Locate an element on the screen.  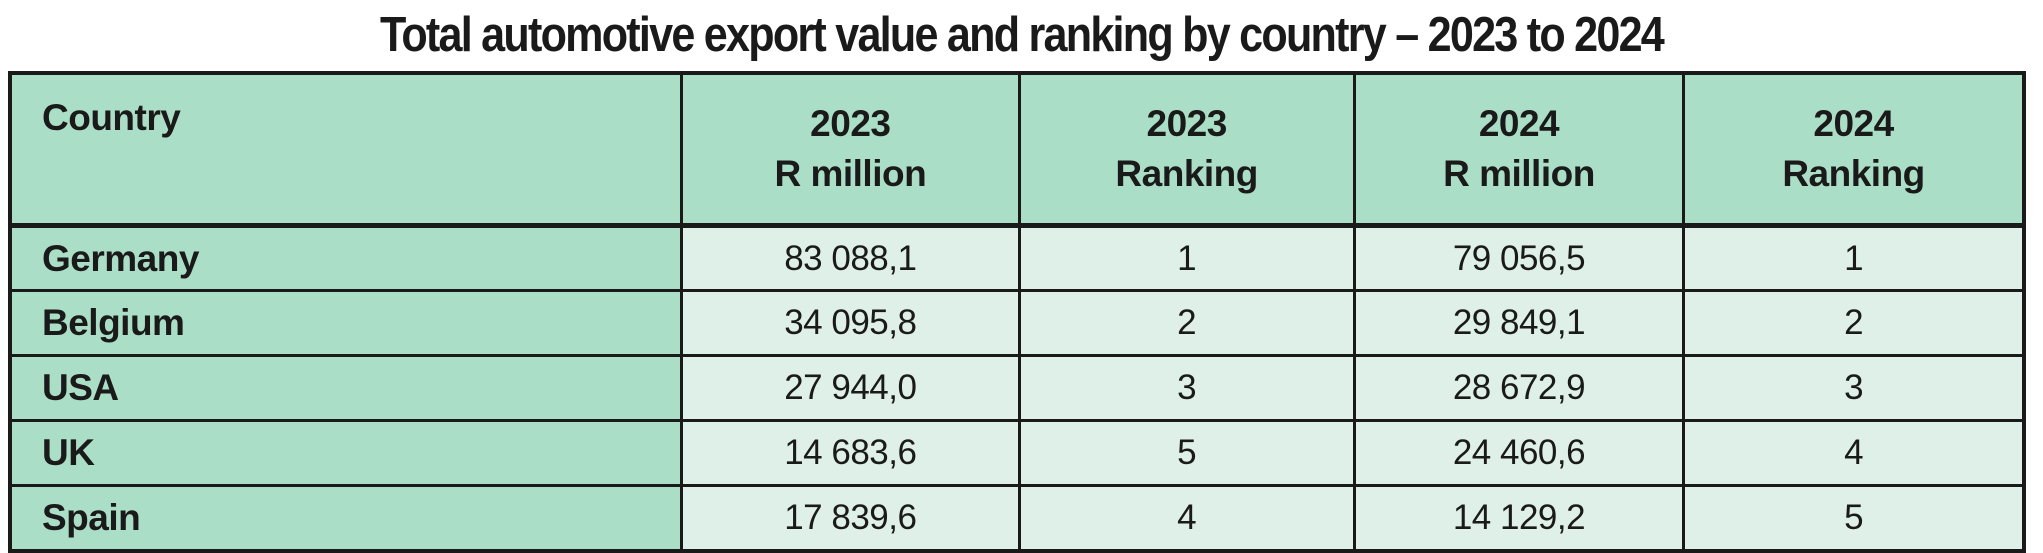
value-2023-cell: 34 095,8 is located at coordinates (850, 323).